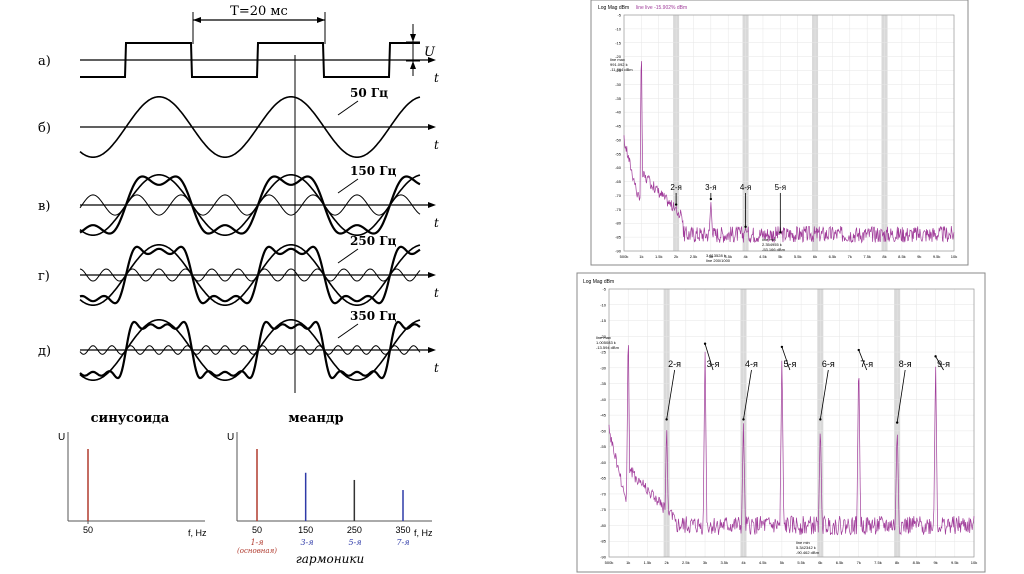 The width and height of the screenshot is (1024, 574). Describe the element at coordinates (603, 509) in the screenshot. I see `y-tick-label: -75` at that location.